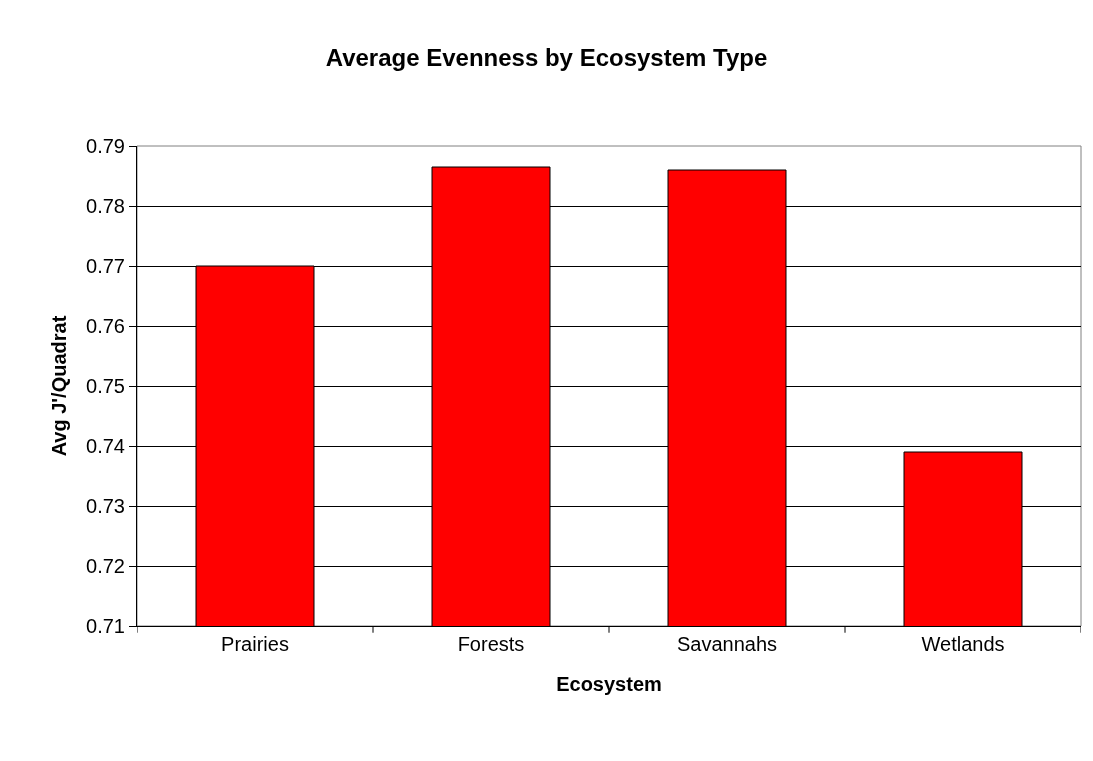 The width and height of the screenshot is (1093, 761). I want to click on chart-title: Average Evenness by Ecosystem Type, so click(546, 58).